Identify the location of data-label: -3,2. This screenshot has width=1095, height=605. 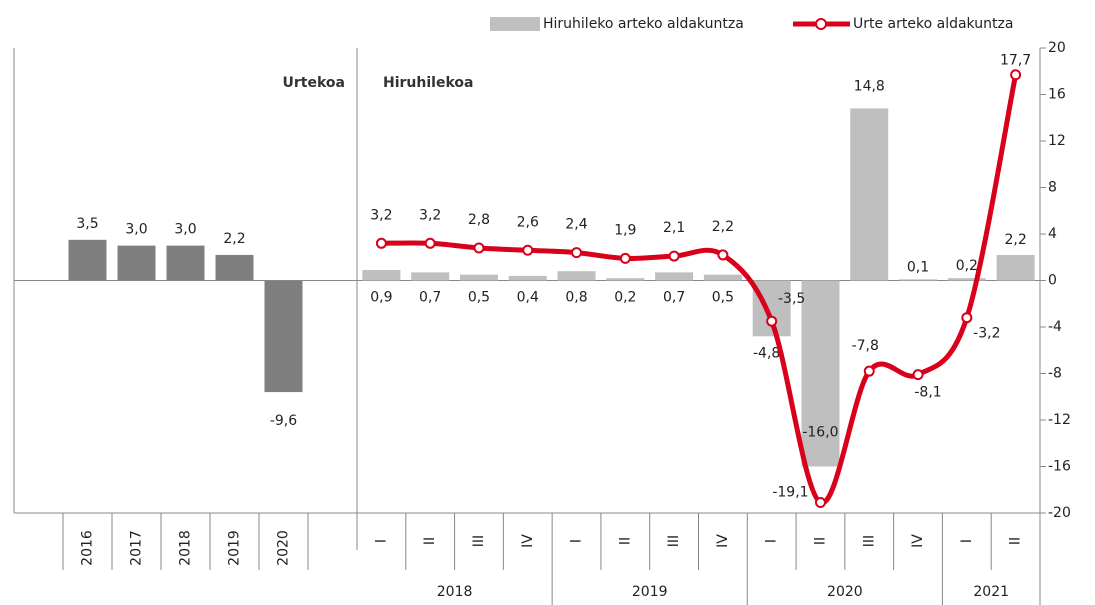
(986, 334).